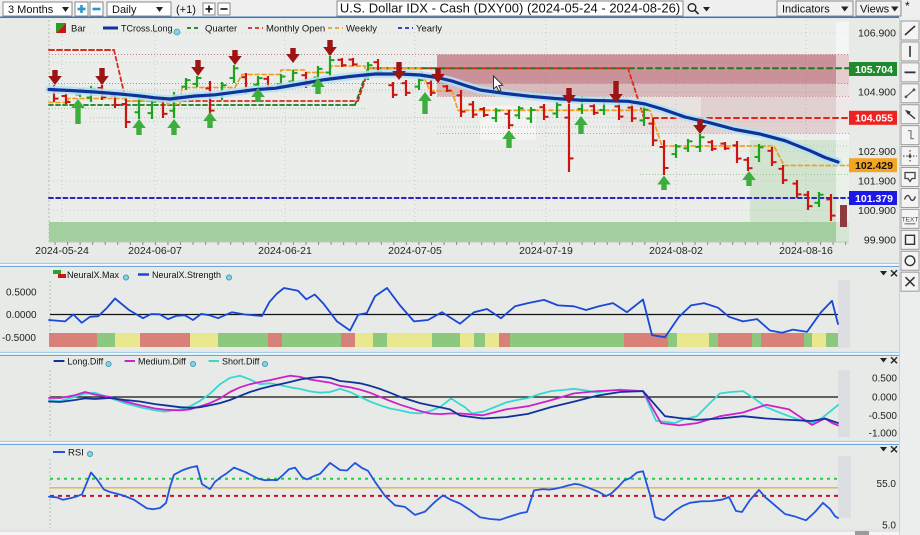 Image resolution: width=920 pixels, height=535 pixels. What do you see at coordinates (85, 362) in the screenshot?
I see `svg-text: Long.Diff` at bounding box center [85, 362].